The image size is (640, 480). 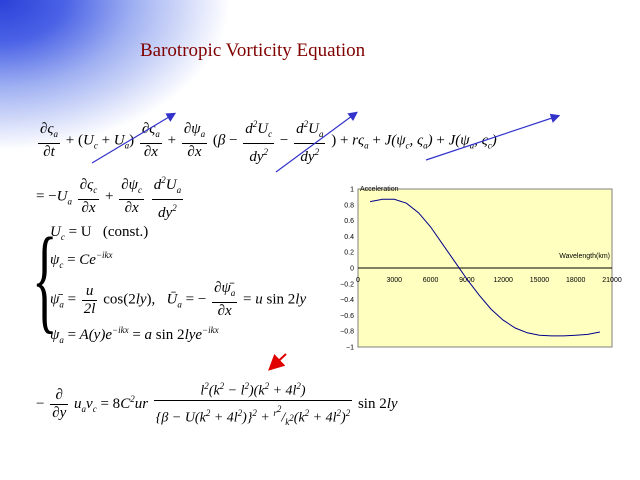 What do you see at coordinates (493, 137) in the screenshot?
I see `strike-arrow-right` at bounding box center [493, 137].